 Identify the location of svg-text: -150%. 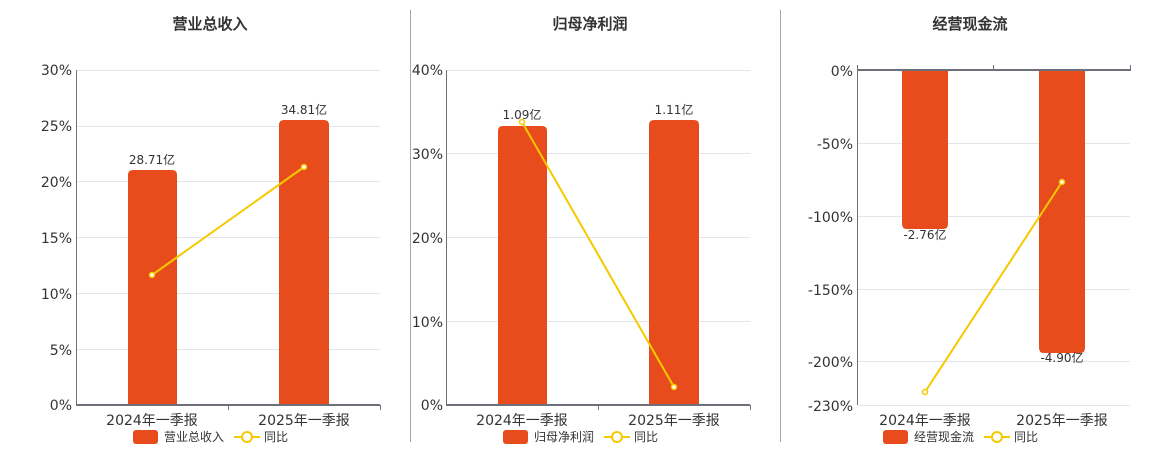
(830, 291).